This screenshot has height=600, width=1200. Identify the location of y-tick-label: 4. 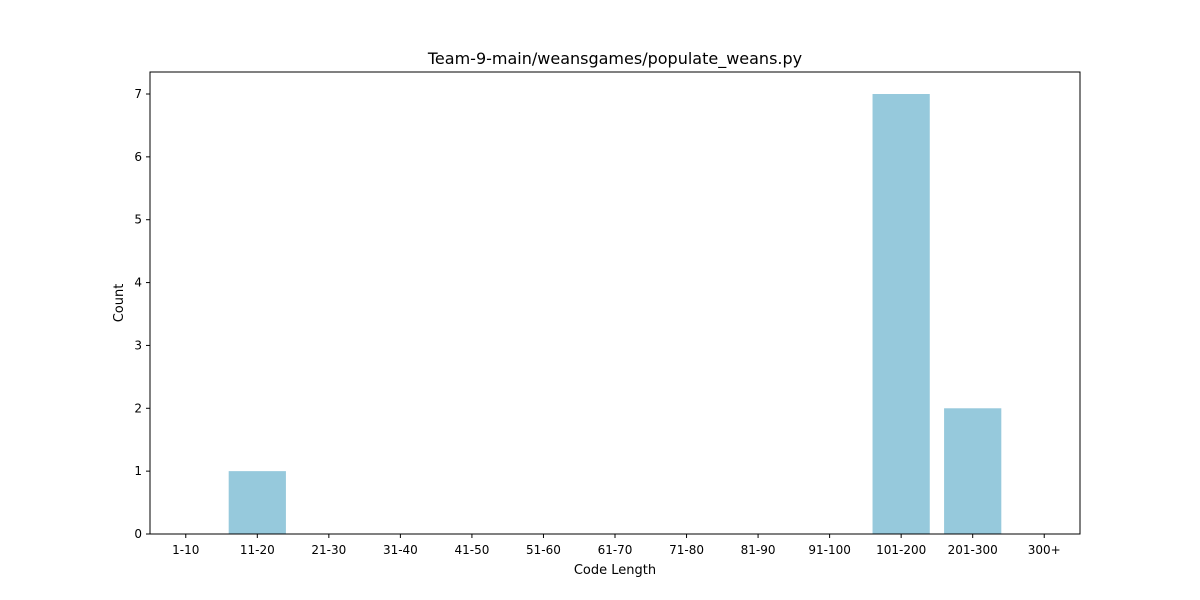
(138, 283).